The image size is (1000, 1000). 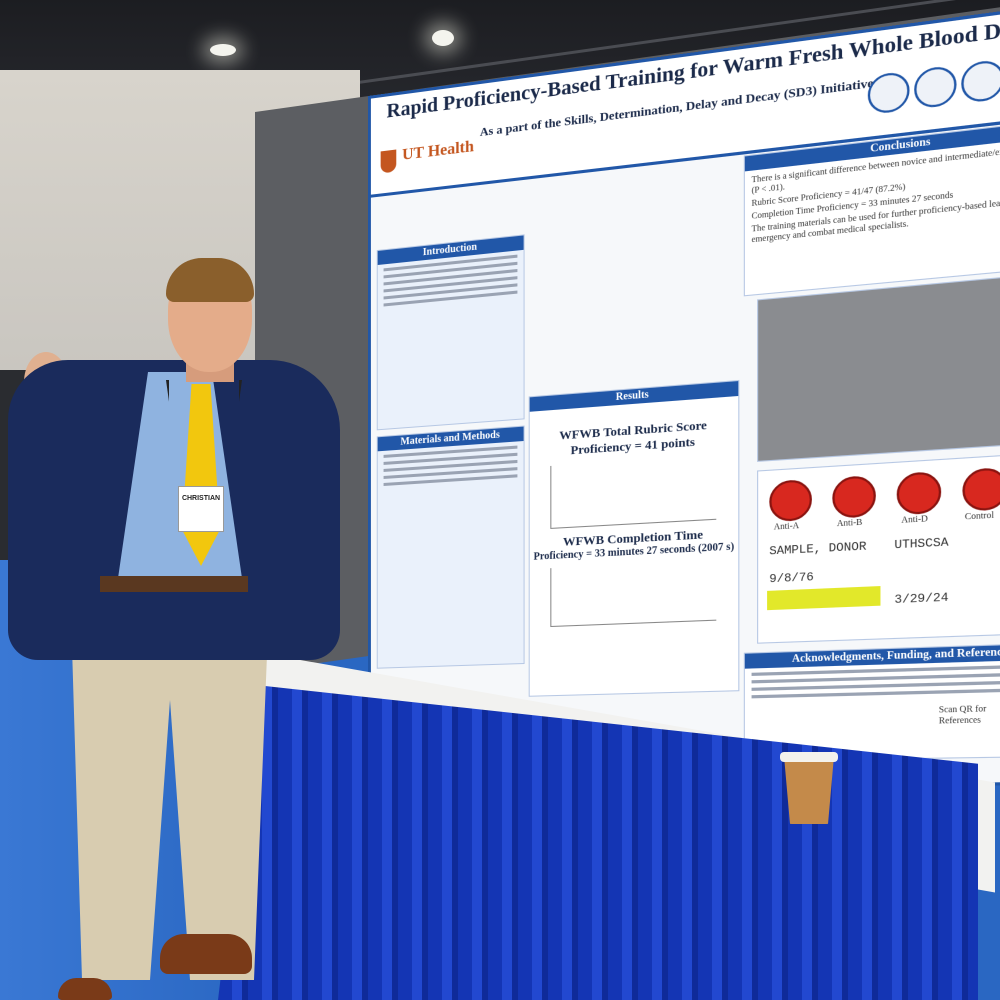 I want to click on label-anti-d: Anti-D, so click(x=914, y=519).